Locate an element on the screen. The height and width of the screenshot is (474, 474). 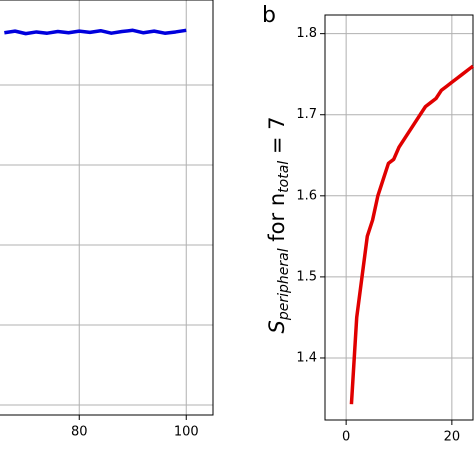
y-tick-label: 1.8 is located at coordinates (306, 33).